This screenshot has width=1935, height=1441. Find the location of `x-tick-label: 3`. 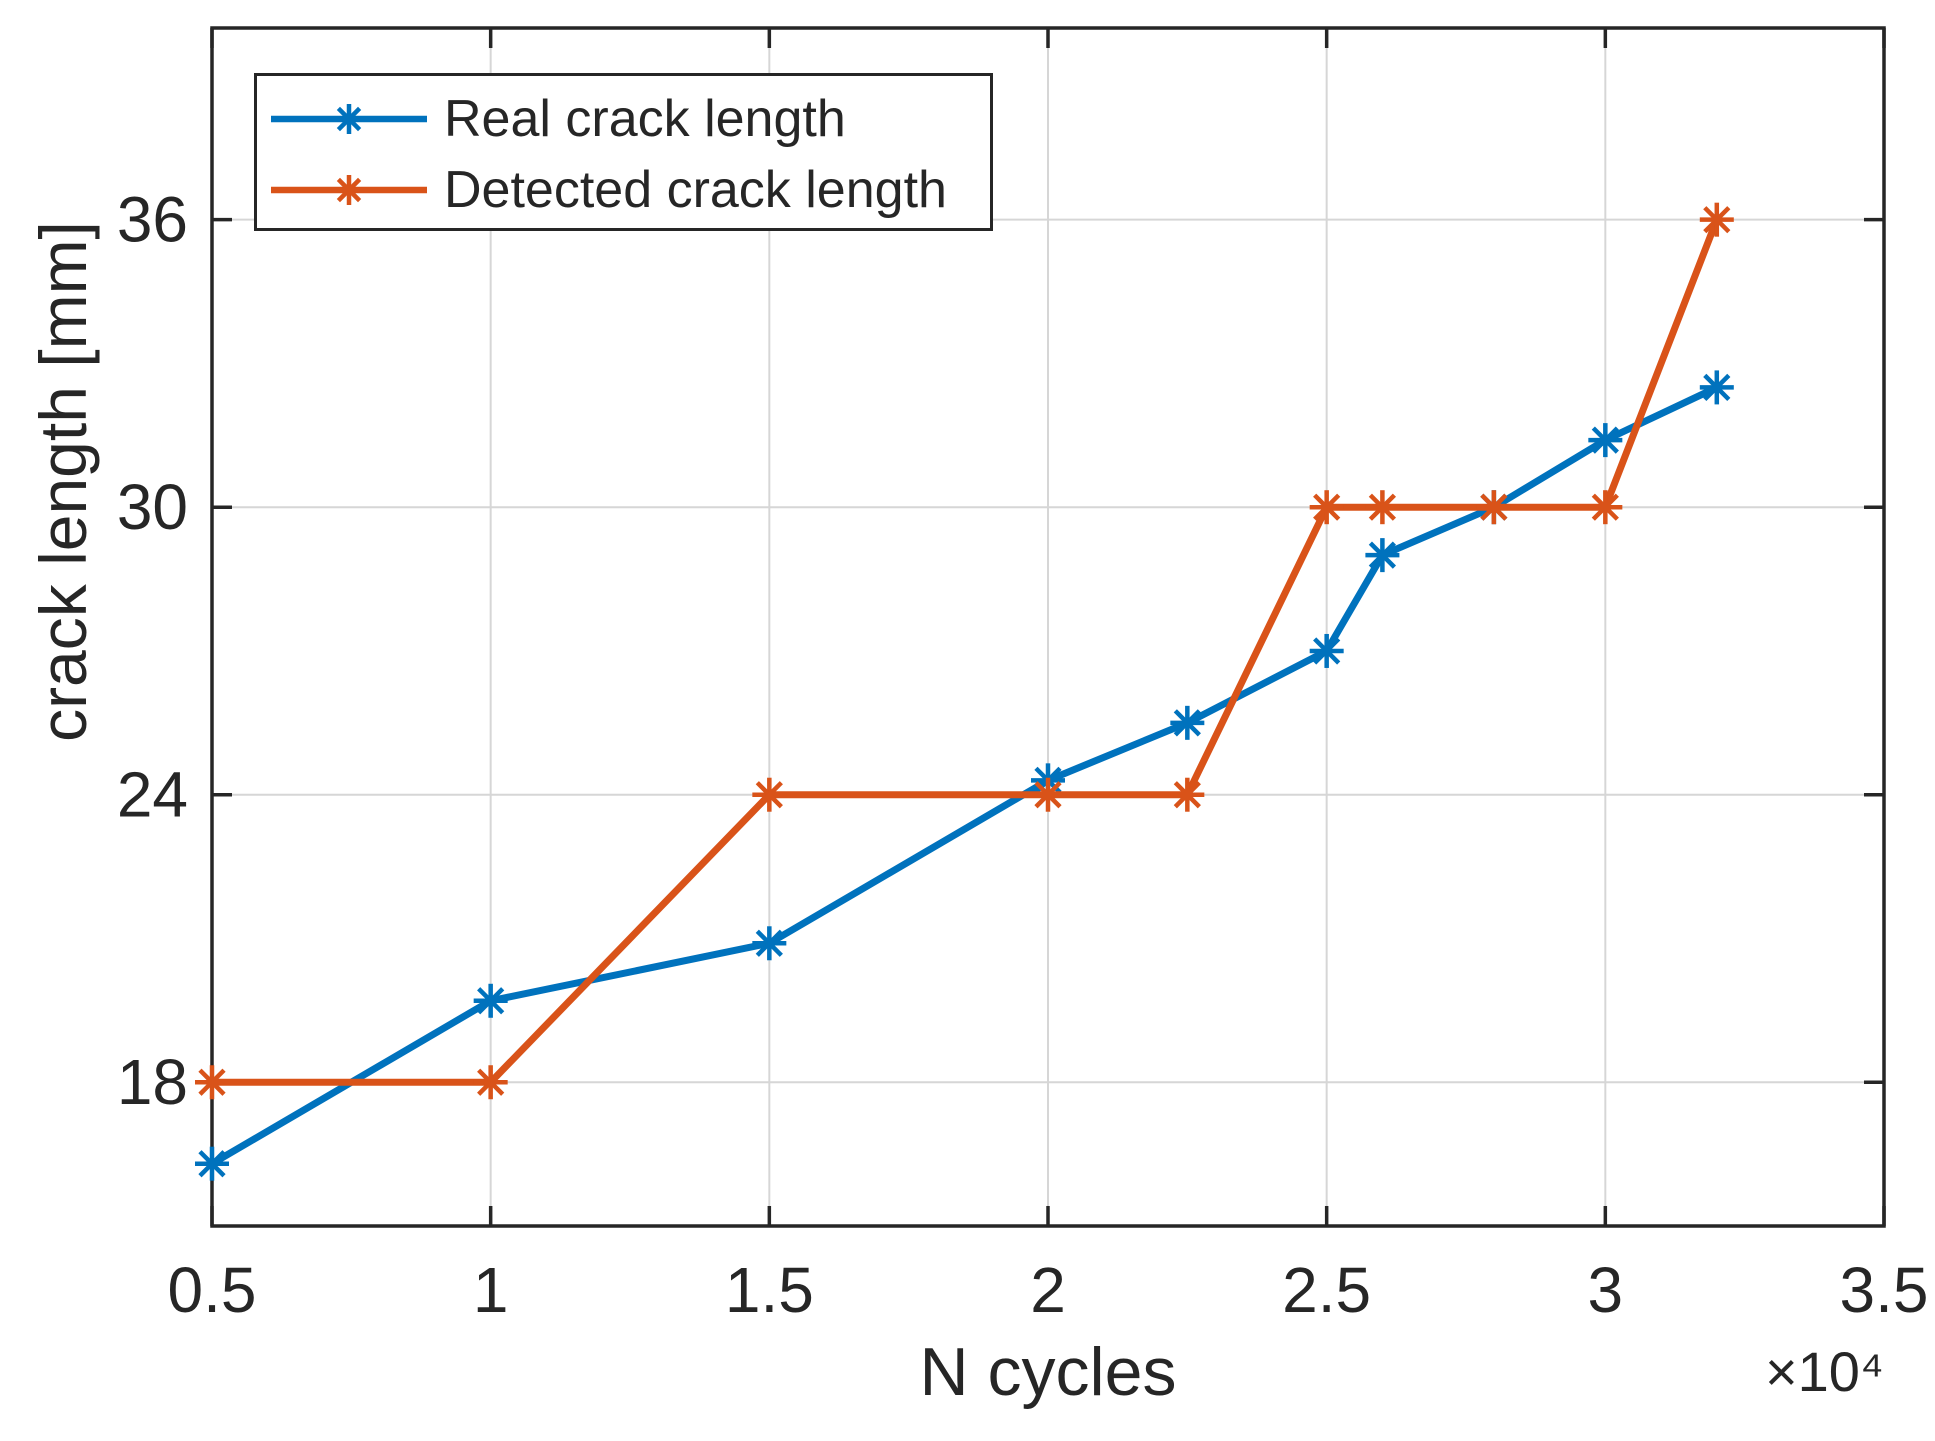

x-tick-label: 3 is located at coordinates (1606, 1290).